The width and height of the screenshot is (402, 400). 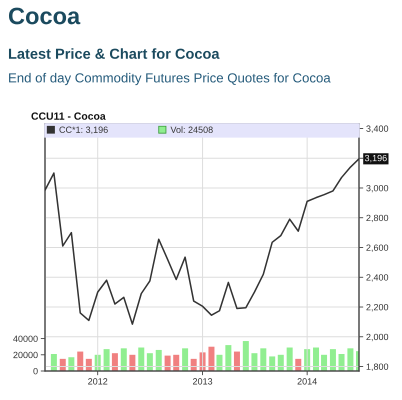 I want to click on y-tick-label: 3,400, so click(x=377, y=129).